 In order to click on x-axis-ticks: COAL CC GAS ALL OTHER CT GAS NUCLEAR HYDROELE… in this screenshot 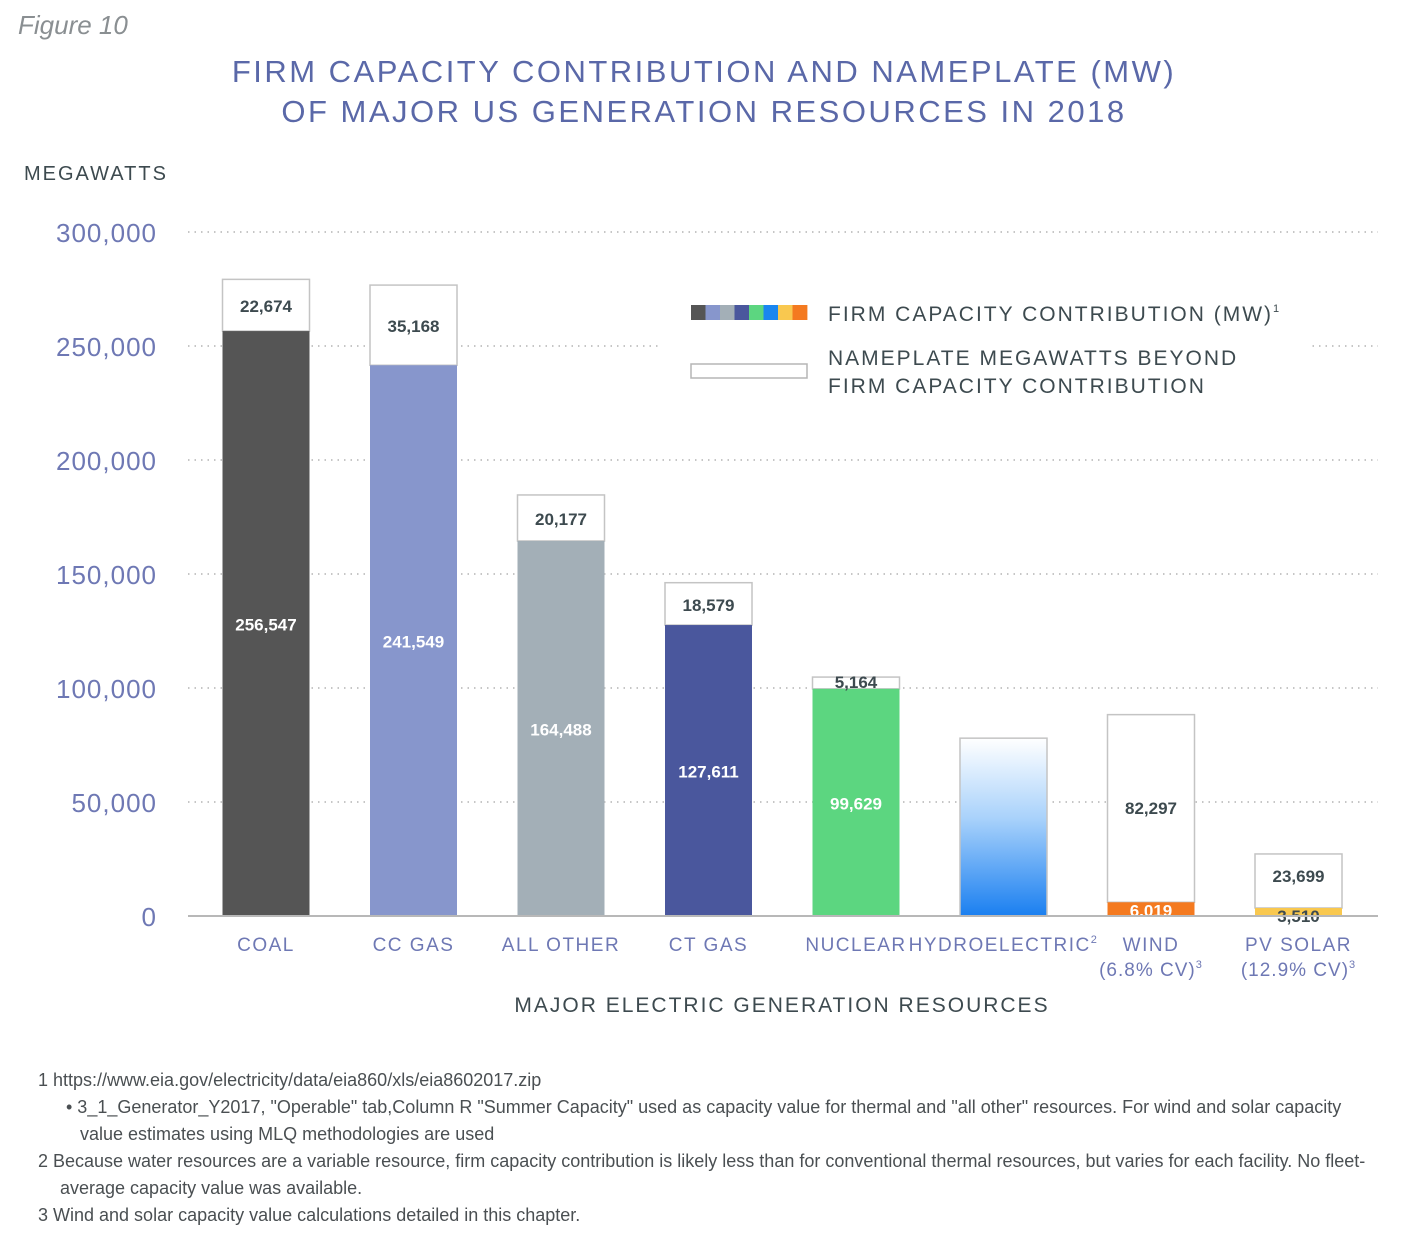, I will do `click(796, 957)`.